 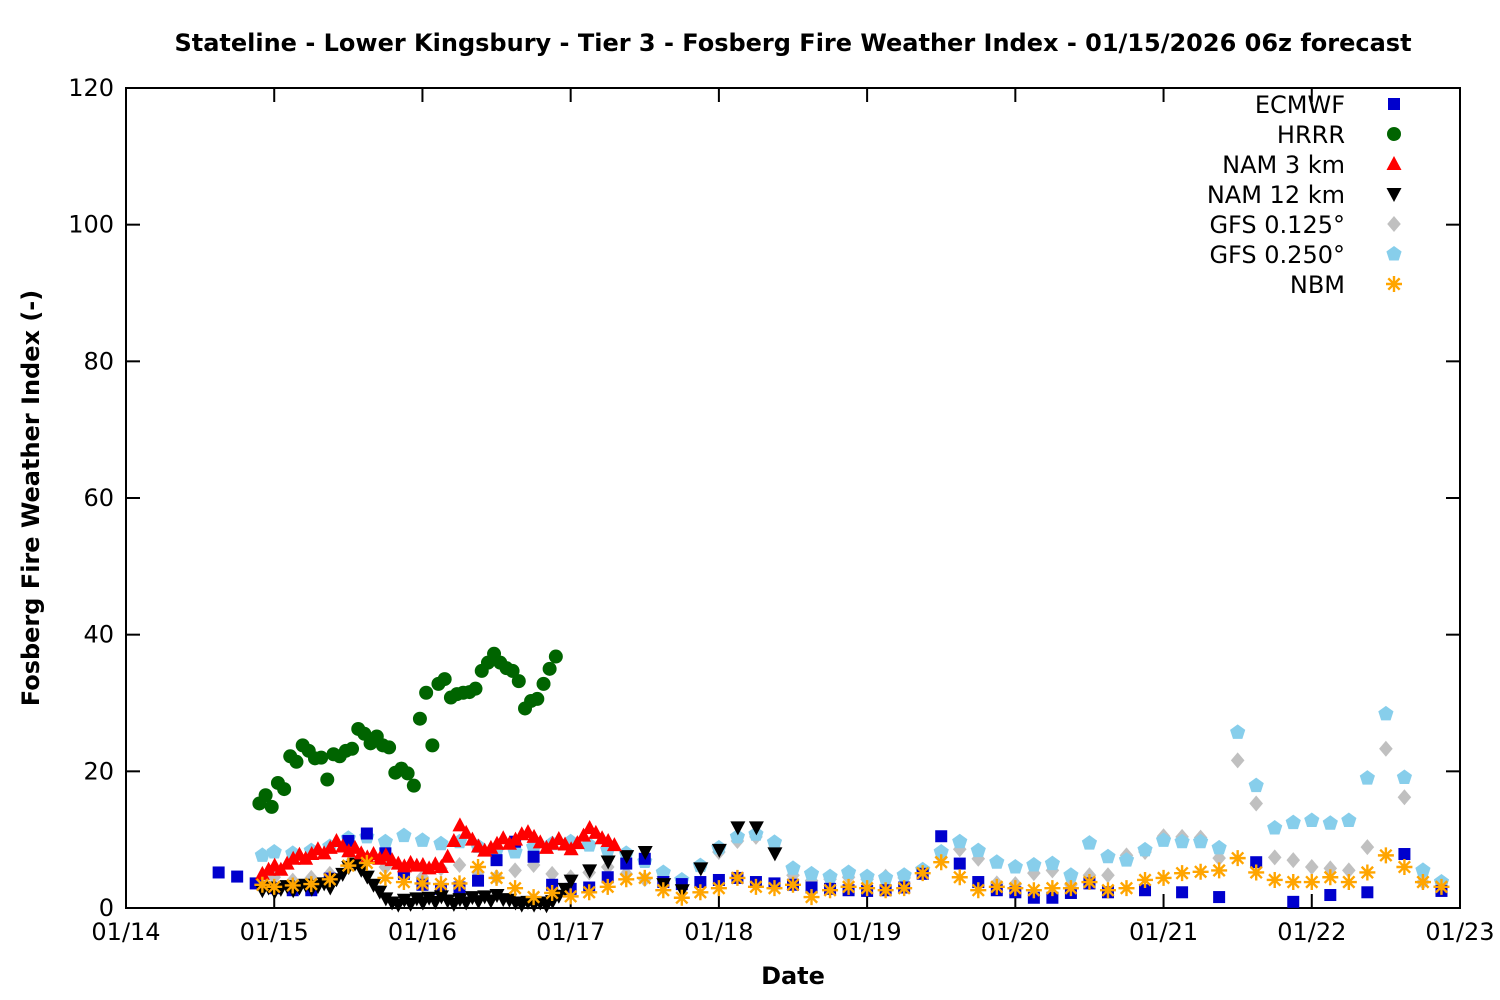 I want to click on y-axis-label-container: Fosberg Fire Weather Index (-), so click(x=31, y=498).